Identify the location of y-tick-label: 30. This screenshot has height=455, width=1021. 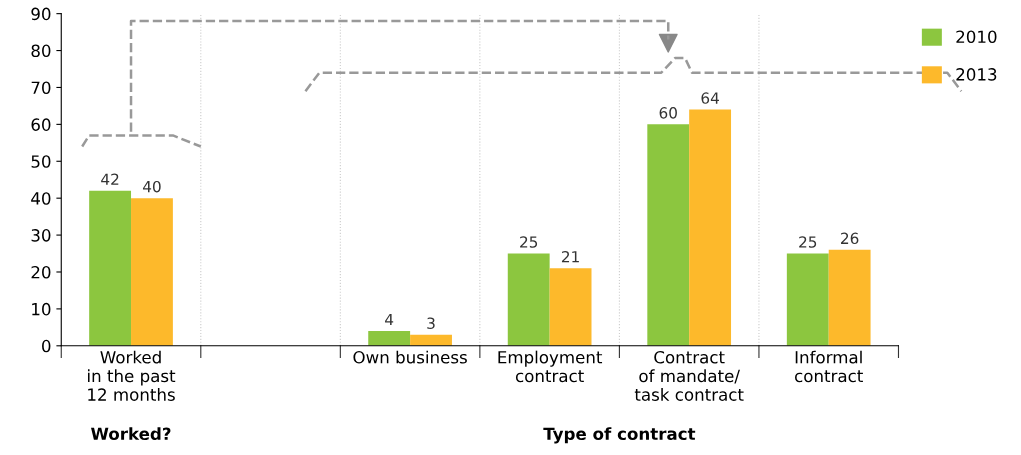
(41, 235).